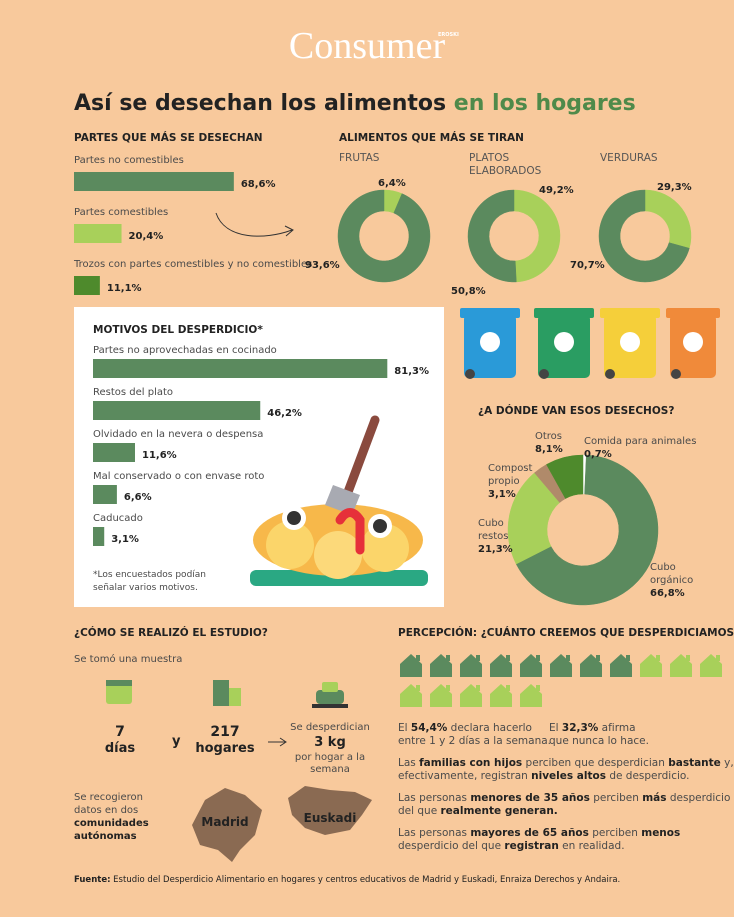 This screenshot has height=917, width=734. I want to click on category-label: restos, so click(493, 536).